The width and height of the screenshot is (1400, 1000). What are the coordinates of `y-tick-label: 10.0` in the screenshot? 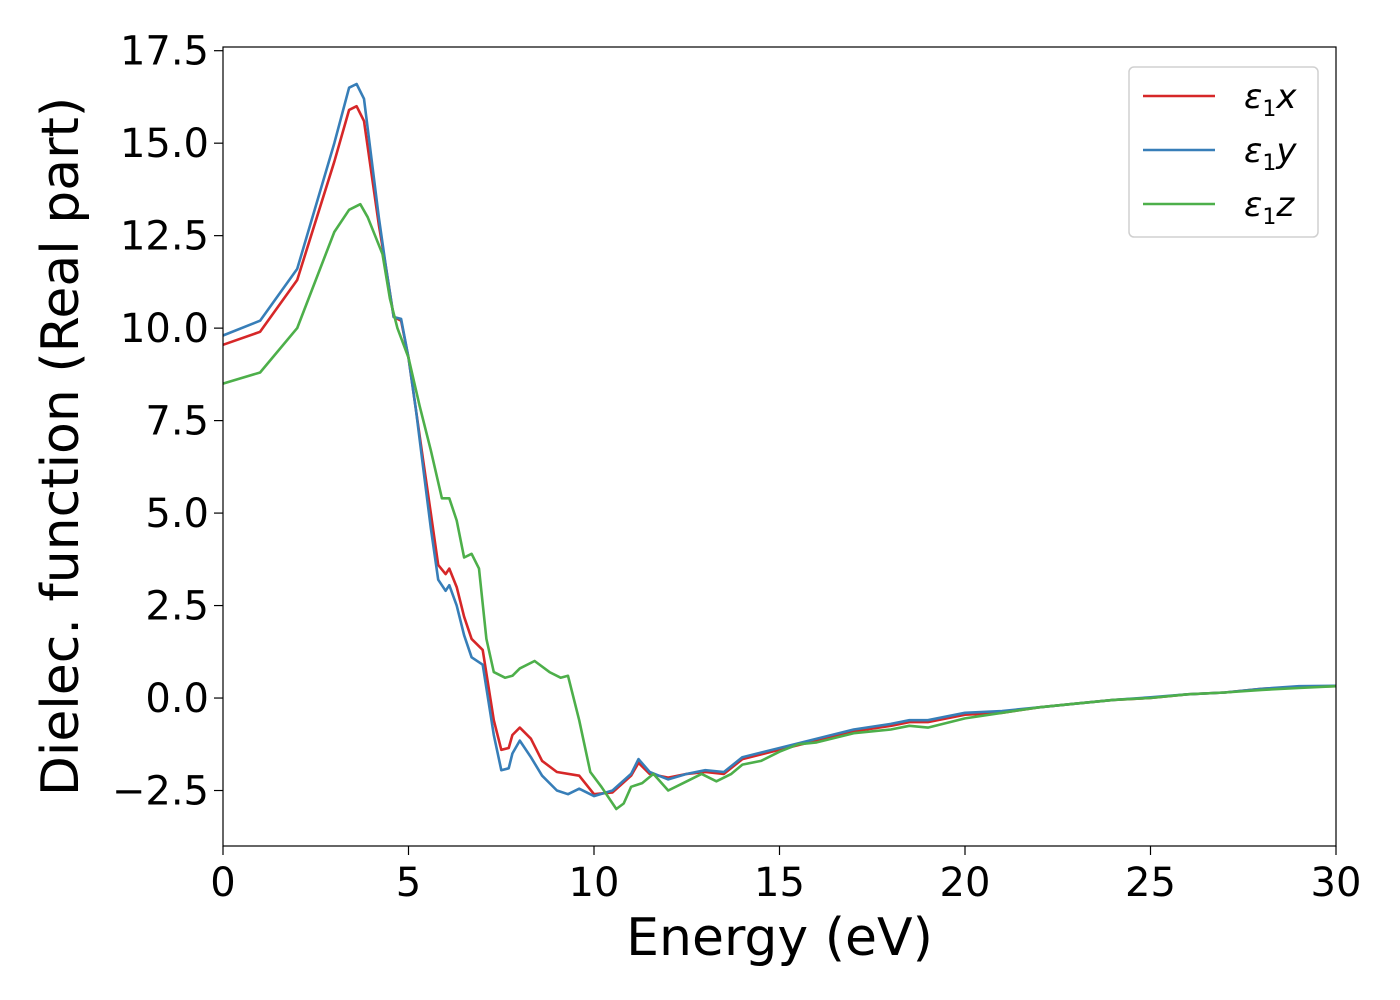 It's located at (164, 329).